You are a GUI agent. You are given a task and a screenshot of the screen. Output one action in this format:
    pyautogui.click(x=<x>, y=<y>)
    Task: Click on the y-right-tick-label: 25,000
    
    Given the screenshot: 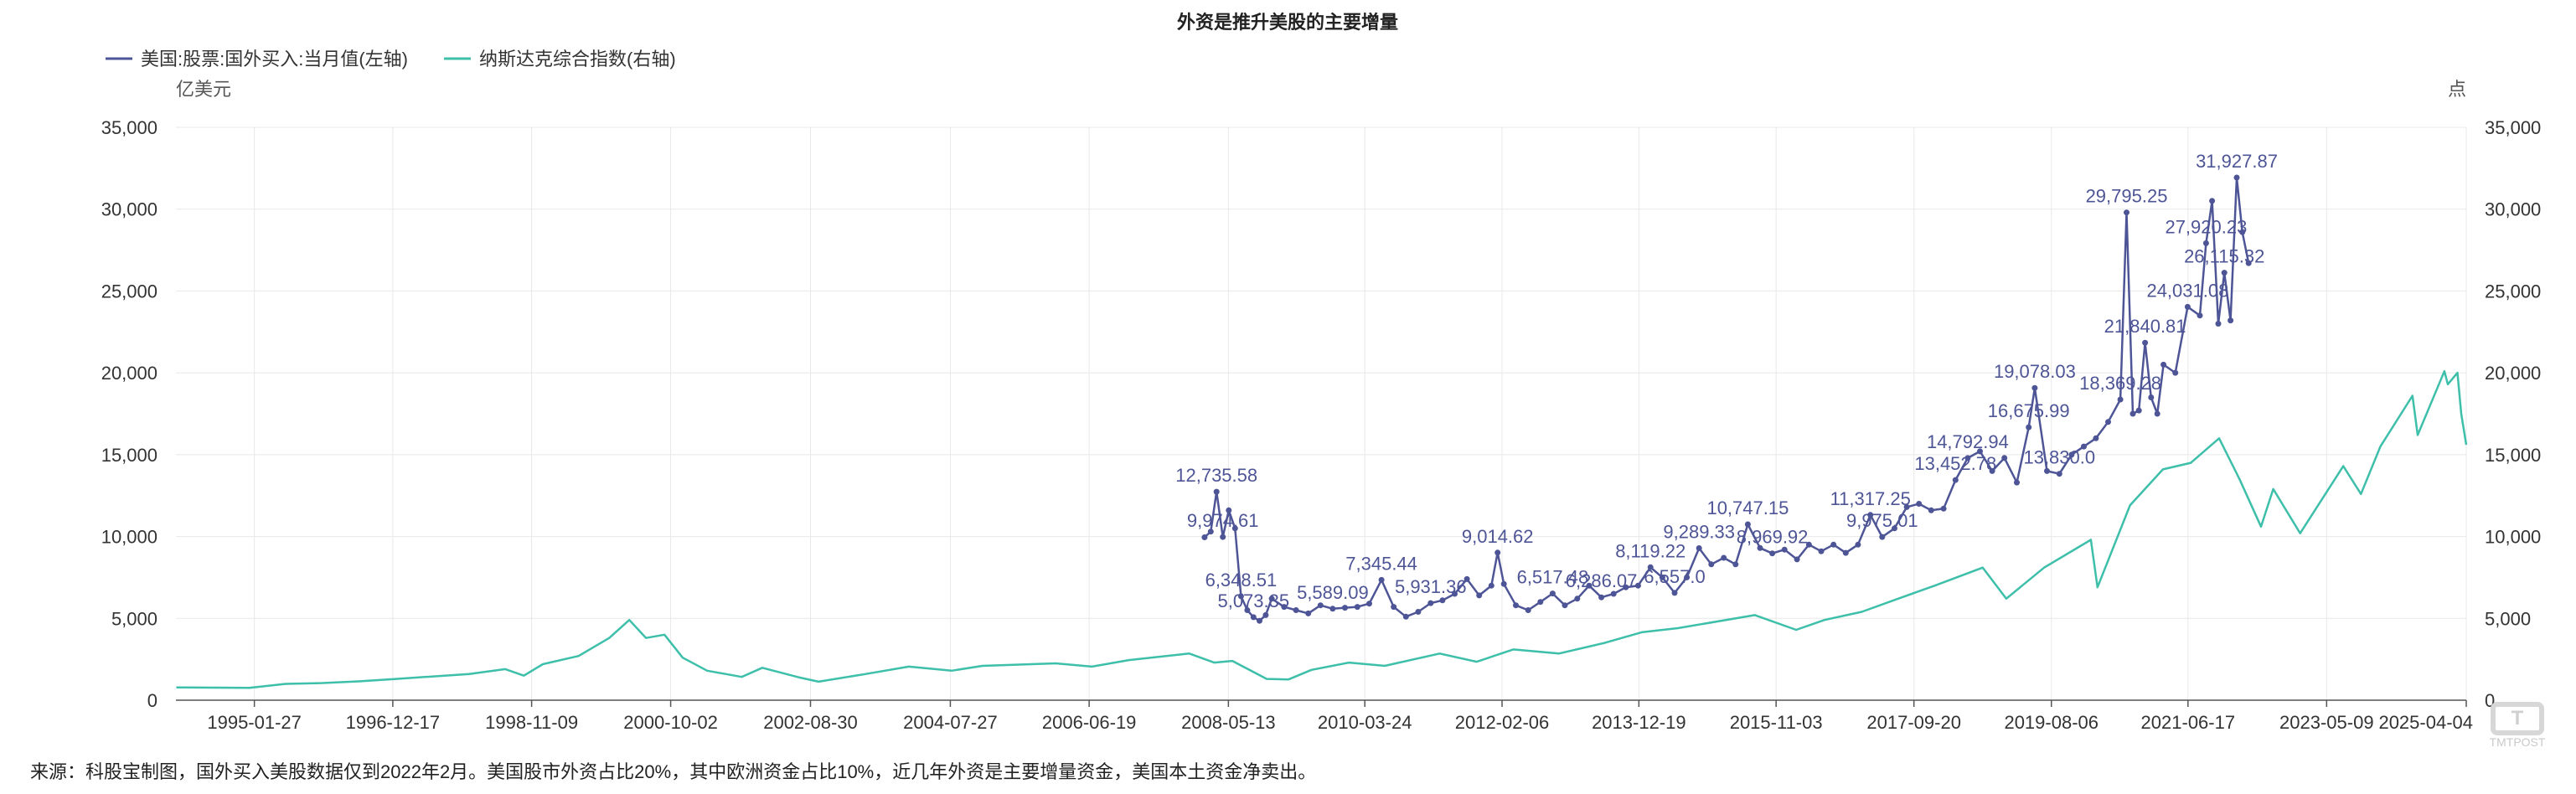 What is the action you would take?
    pyautogui.click(x=2513, y=291)
    